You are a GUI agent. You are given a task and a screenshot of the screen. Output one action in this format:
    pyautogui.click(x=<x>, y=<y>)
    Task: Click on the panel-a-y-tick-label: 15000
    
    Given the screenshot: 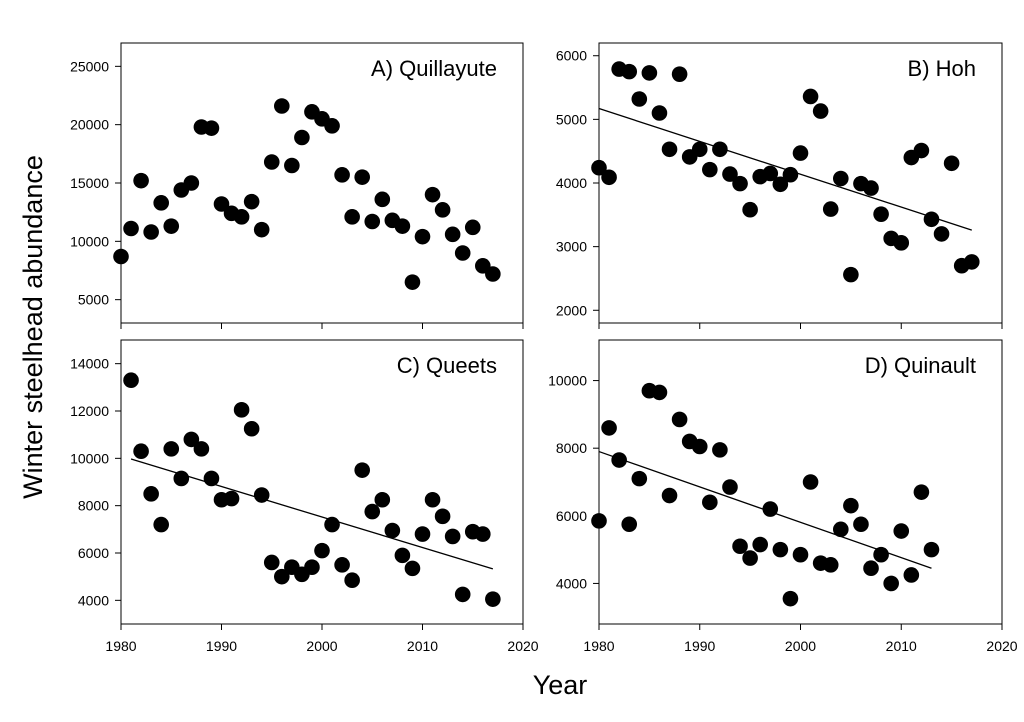 What is the action you would take?
    pyautogui.click(x=89, y=183)
    